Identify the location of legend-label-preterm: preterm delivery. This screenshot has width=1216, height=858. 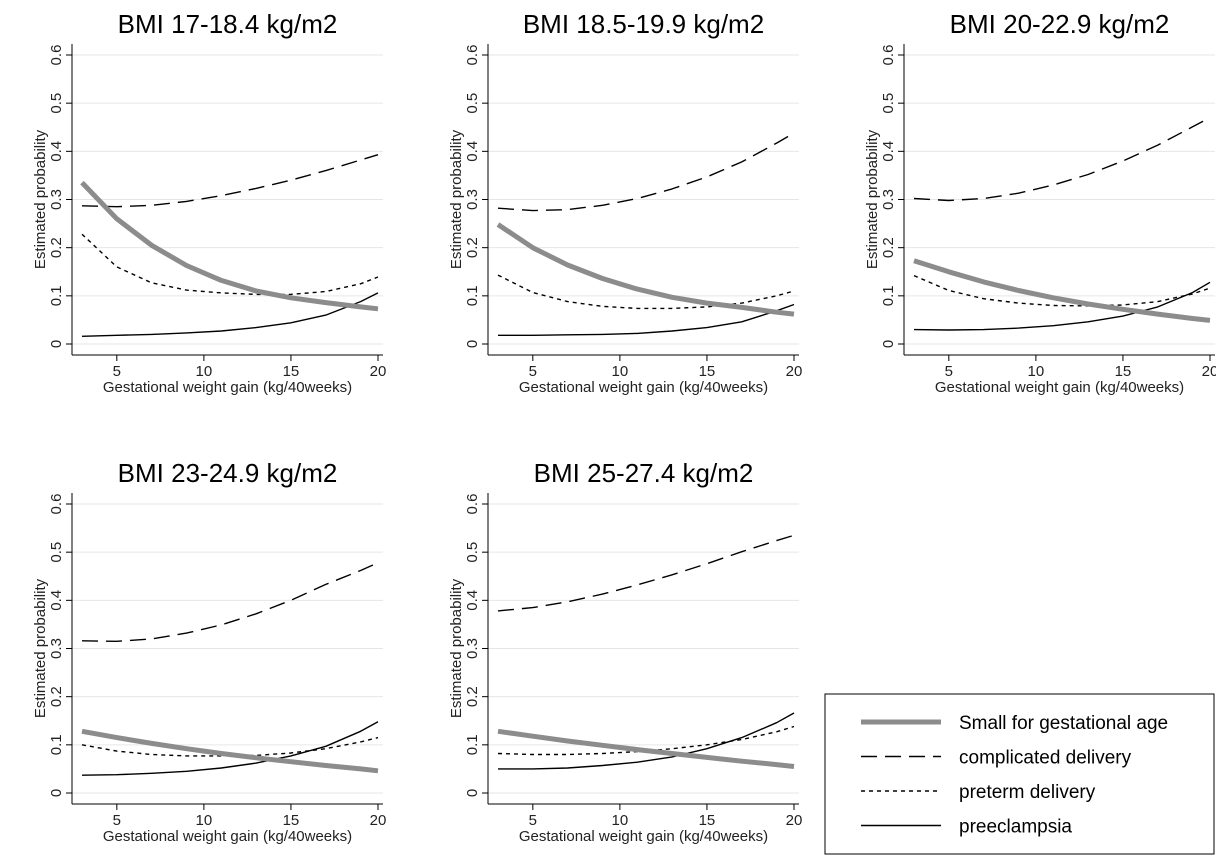
(1027, 792).